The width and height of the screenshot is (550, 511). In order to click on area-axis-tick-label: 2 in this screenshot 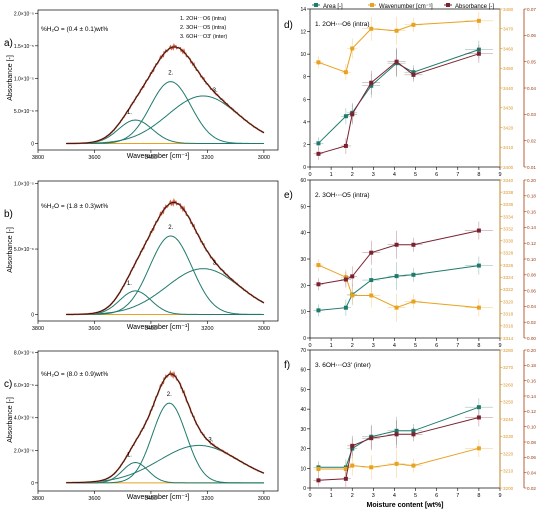, I will do `click(304, 145)`.